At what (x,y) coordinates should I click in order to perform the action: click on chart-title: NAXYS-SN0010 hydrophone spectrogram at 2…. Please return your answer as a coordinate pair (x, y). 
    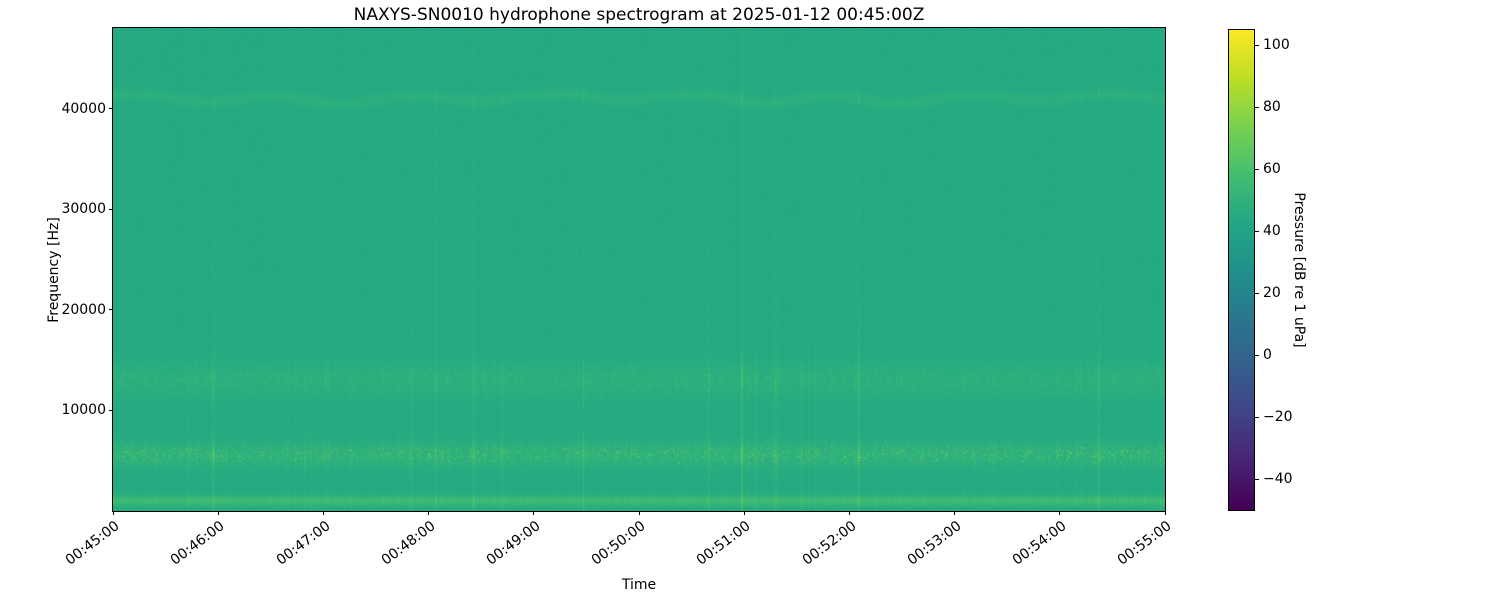
    Looking at the image, I should click on (639, 15).